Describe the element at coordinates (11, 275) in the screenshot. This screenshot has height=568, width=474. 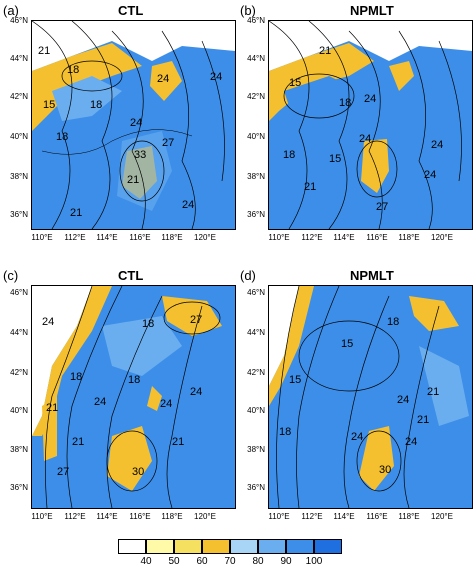
I see `panel-label: (c)` at that location.